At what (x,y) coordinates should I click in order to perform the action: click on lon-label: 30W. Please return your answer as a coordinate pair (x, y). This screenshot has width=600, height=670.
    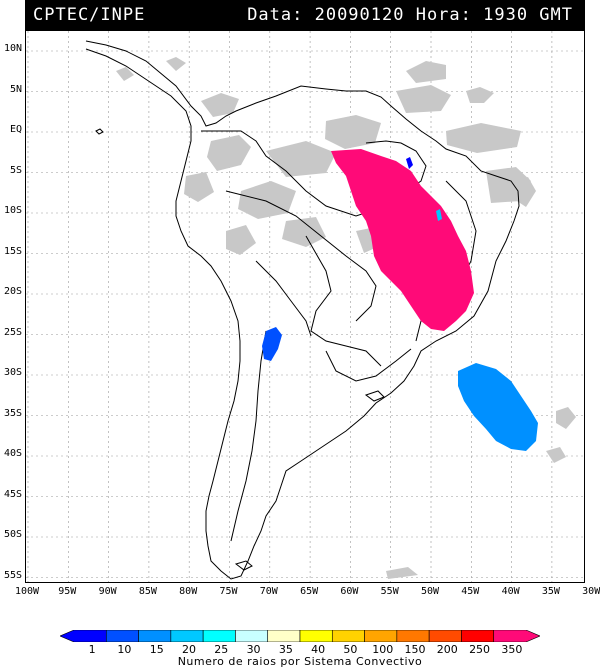
    Looking at the image, I should click on (591, 591).